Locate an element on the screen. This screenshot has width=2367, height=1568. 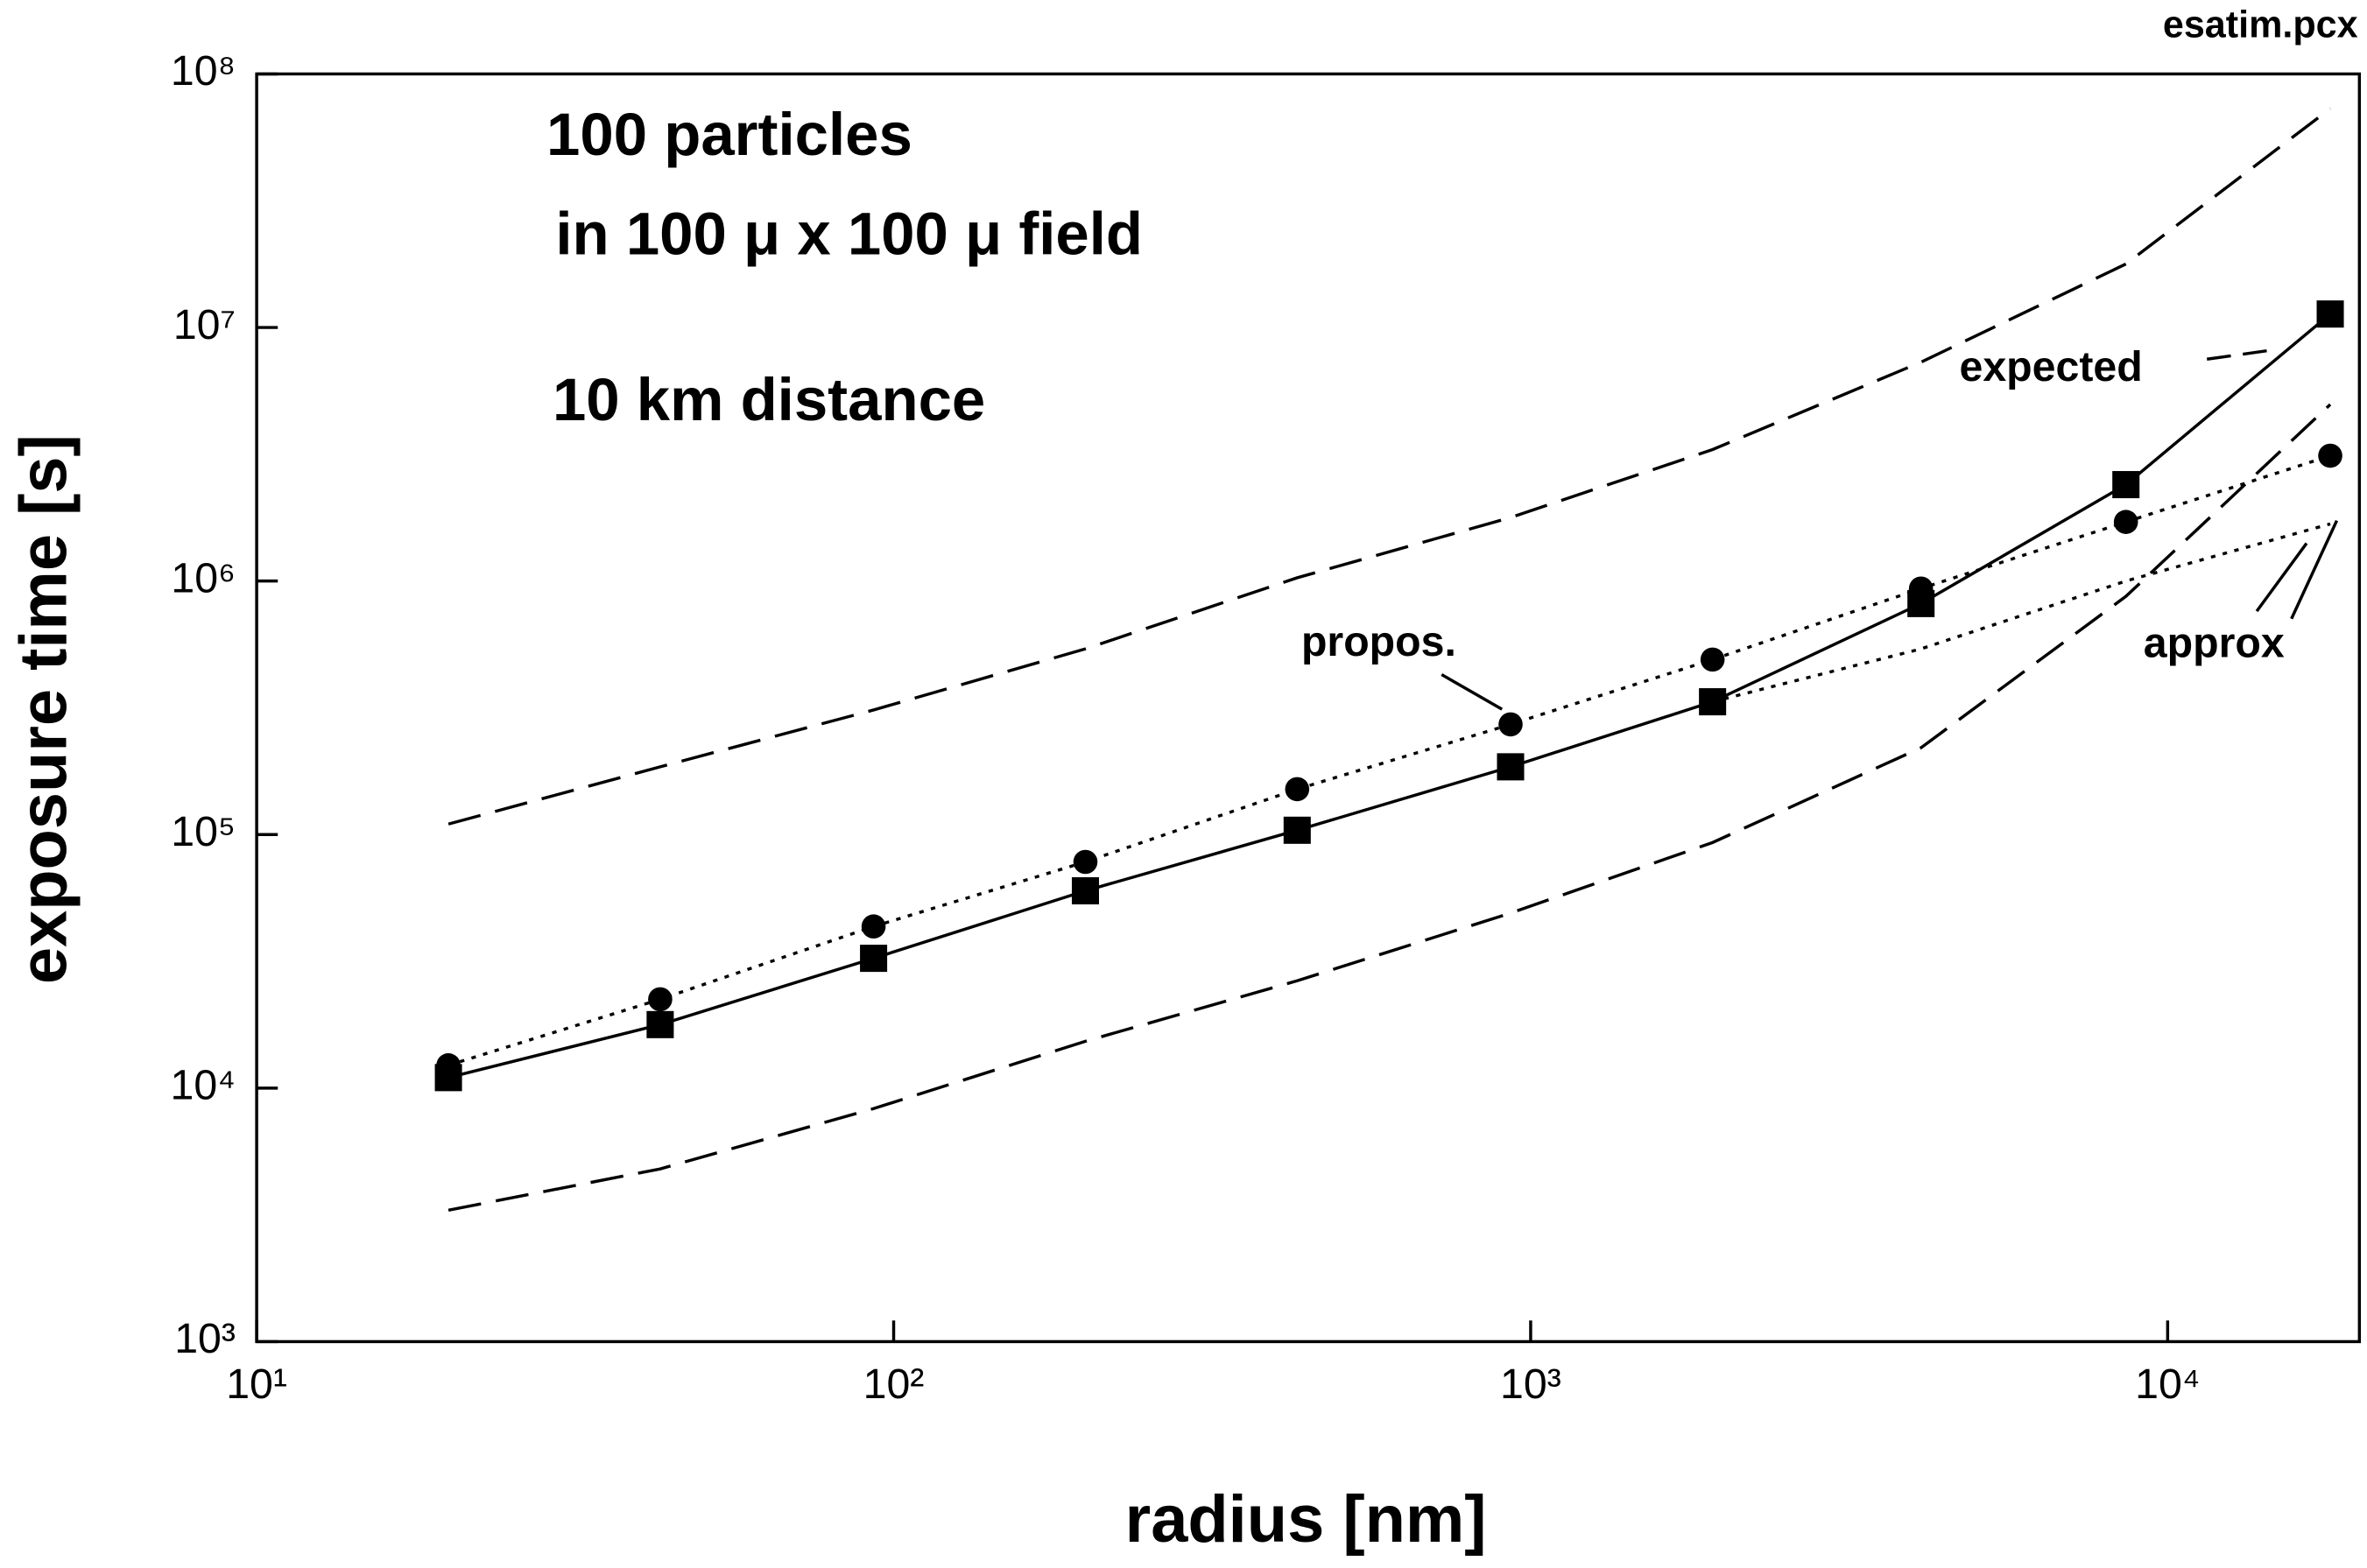
y-axis-title: exposure time [s] is located at coordinates (43, 709).